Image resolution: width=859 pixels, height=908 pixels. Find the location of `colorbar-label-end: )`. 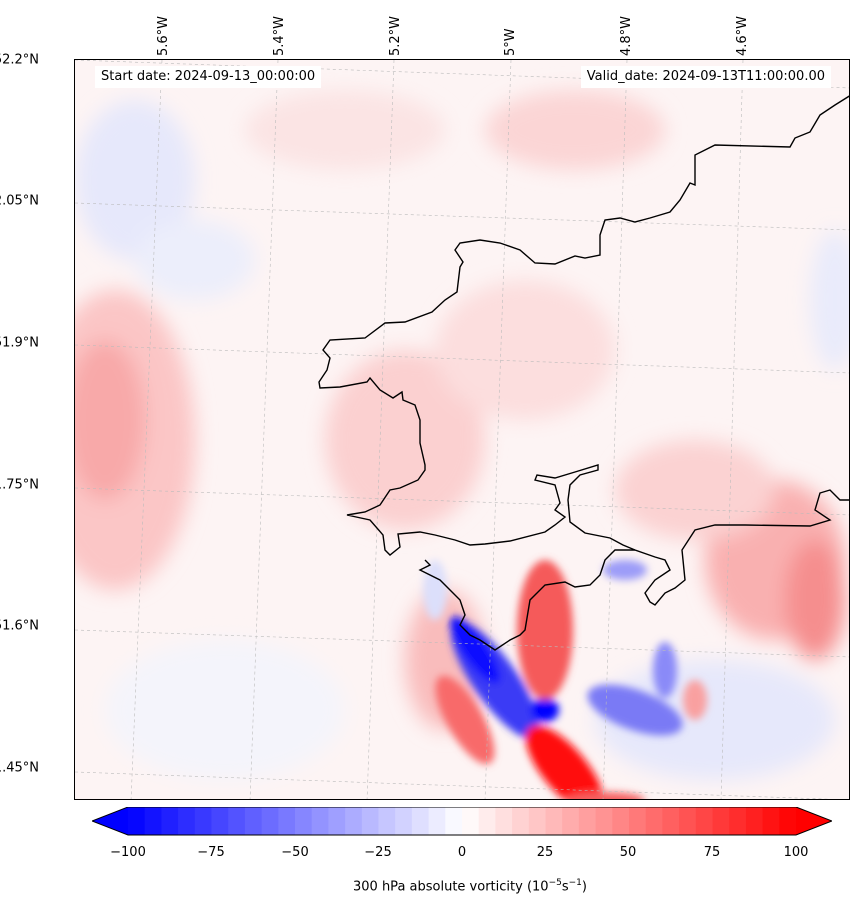

colorbar-label-end: ) is located at coordinates (584, 887).